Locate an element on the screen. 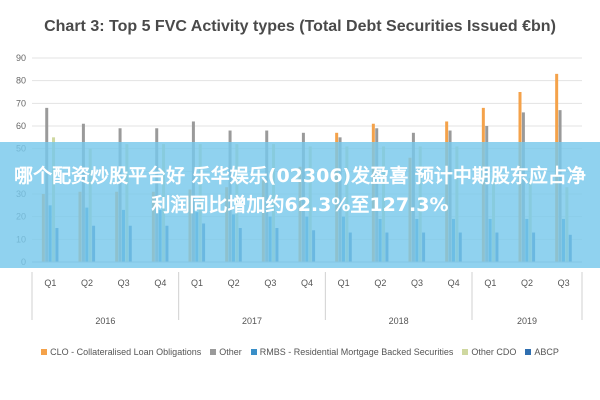 The image size is (600, 400). legend-label: Other is located at coordinates (230, 352).